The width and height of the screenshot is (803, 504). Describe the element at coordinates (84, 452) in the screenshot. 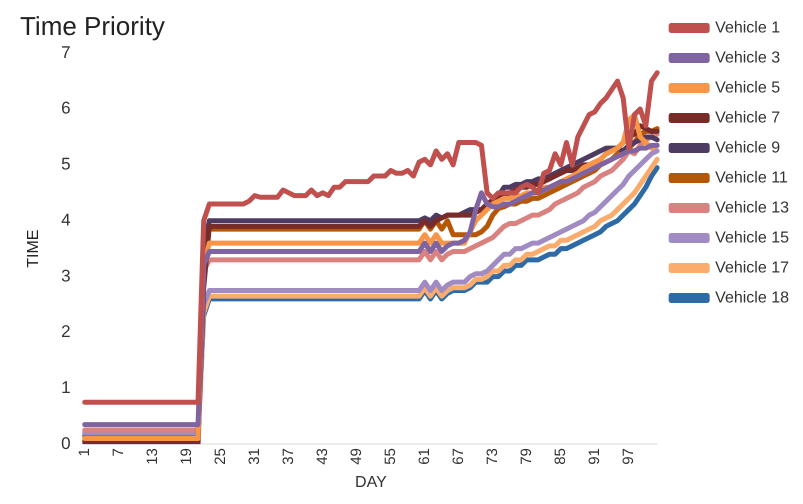

I see `x-tick-label: 1` at that location.